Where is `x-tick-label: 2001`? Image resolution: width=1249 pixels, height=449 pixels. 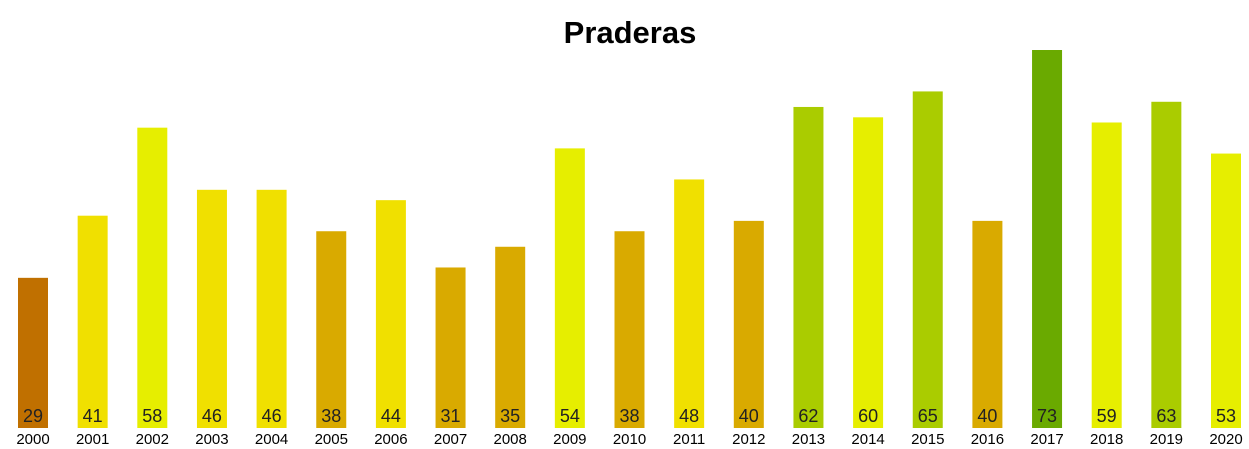
x-tick-label: 2001 is located at coordinates (92, 439).